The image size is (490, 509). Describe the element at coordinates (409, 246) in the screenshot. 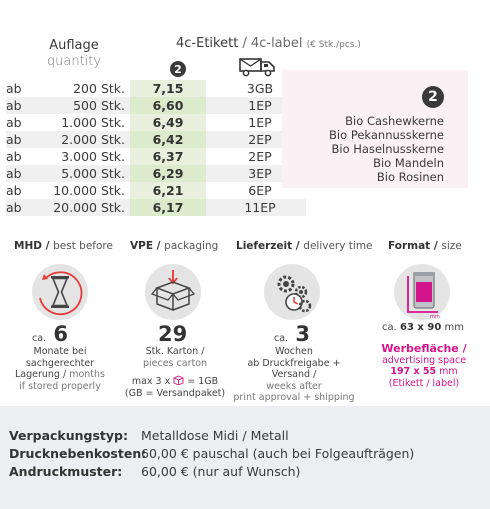

I see `format-title-de: Format` at that location.